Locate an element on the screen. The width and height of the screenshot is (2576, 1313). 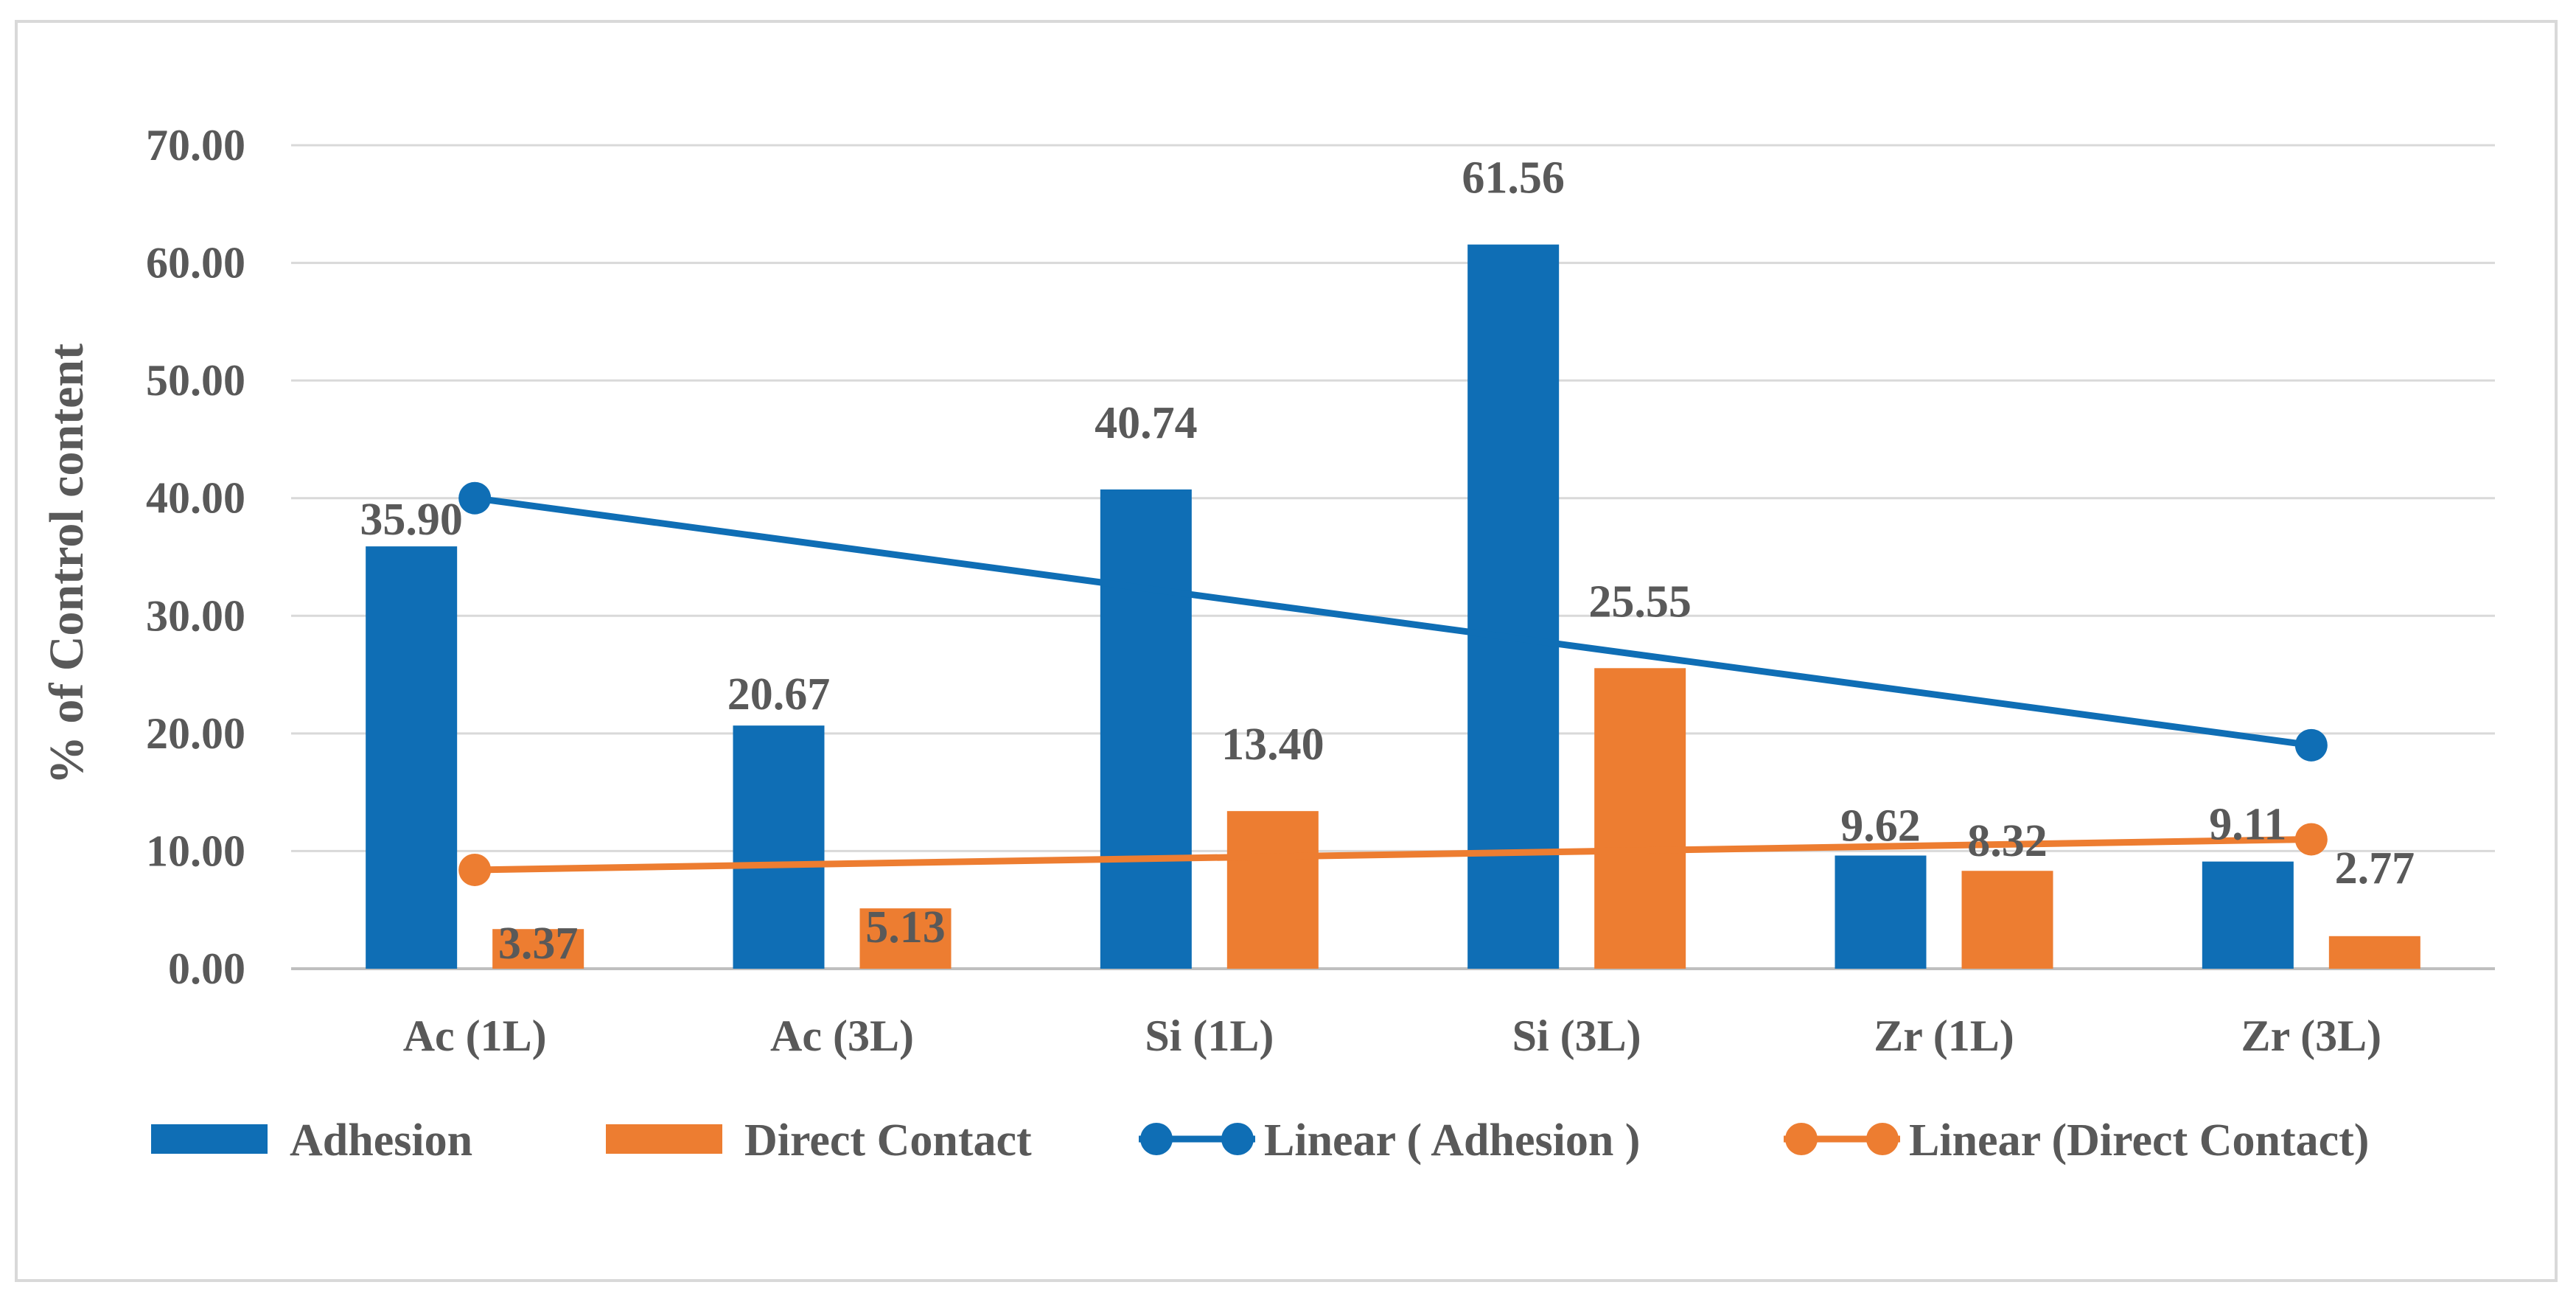
data-label: 9.62 is located at coordinates (1880, 826).